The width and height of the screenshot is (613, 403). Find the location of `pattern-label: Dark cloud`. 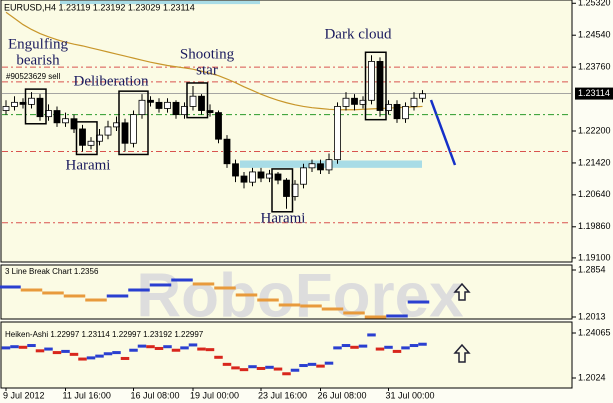

pattern-label: Dark cloud is located at coordinates (358, 34).